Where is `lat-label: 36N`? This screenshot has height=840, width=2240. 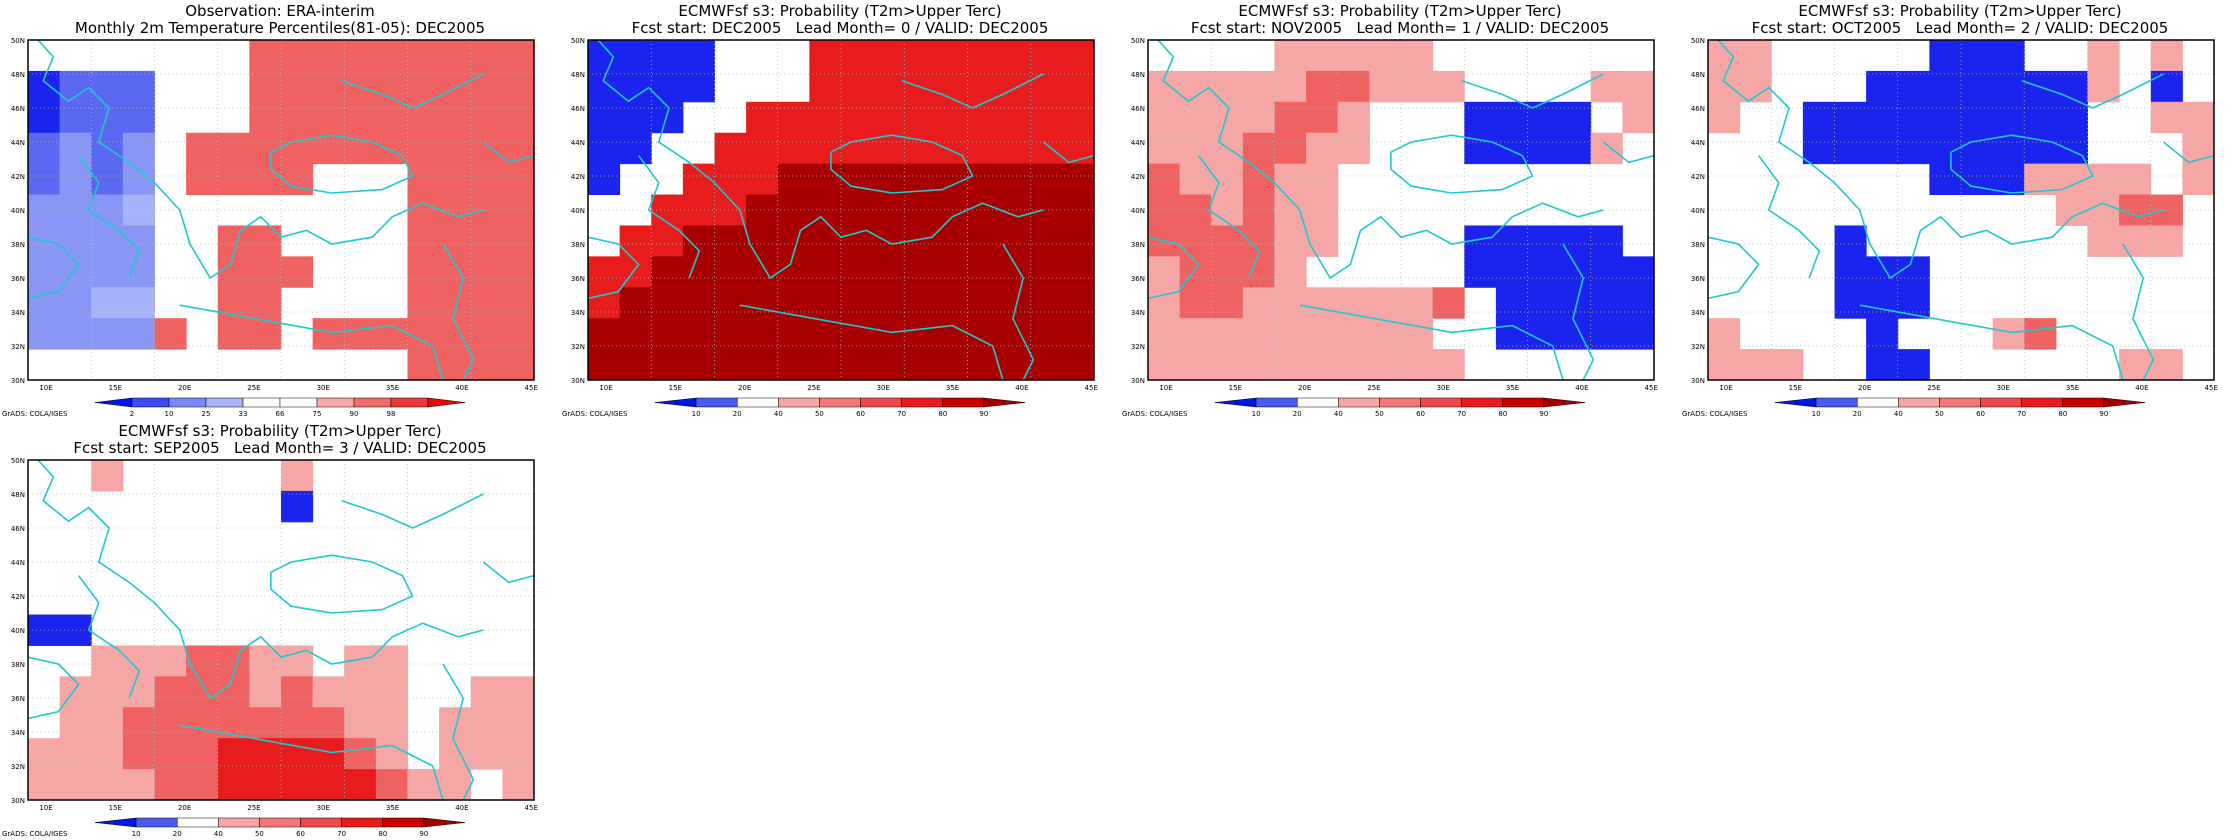 lat-label: 36N is located at coordinates (1698, 279).